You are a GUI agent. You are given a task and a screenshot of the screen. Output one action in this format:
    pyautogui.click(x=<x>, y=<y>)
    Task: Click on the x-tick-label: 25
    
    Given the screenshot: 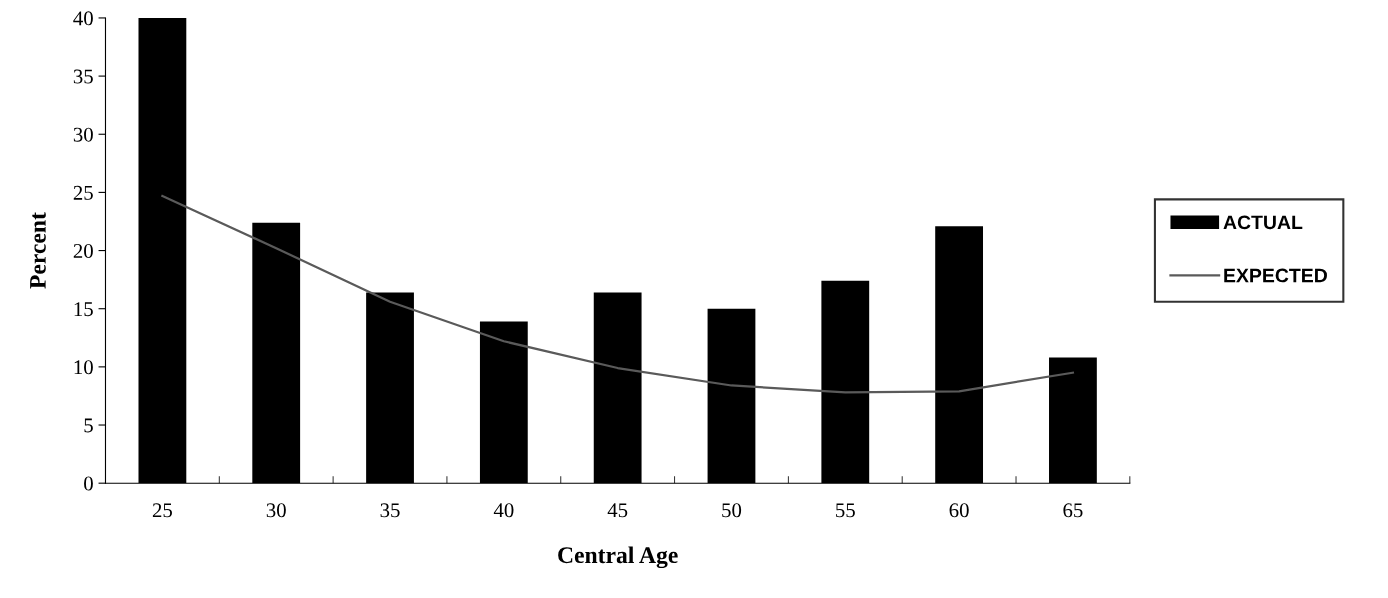 What is the action you would take?
    pyautogui.click(x=162, y=510)
    